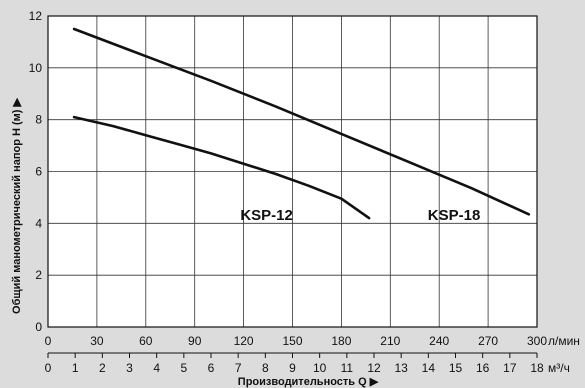 Image resolution: width=585 pixels, height=388 pixels. I want to click on x-tick-label-m3h: 6, so click(211, 368).